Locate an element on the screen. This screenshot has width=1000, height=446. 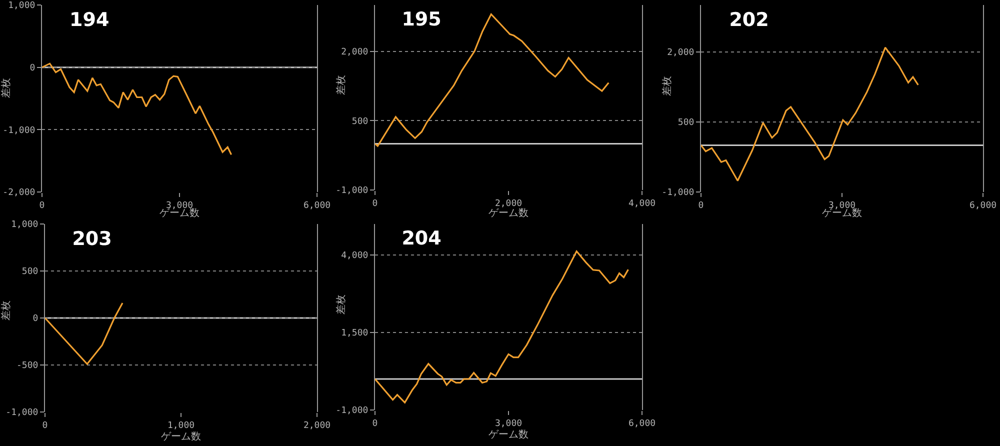
chart-title: 202 is located at coordinates (749, 19).